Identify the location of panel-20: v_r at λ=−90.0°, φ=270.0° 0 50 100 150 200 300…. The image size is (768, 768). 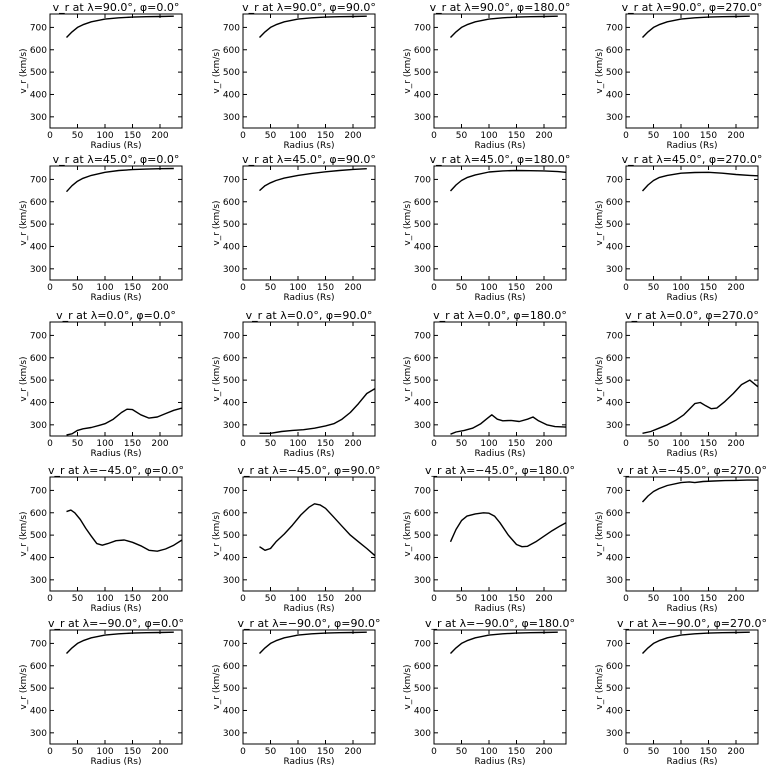
(681, 692).